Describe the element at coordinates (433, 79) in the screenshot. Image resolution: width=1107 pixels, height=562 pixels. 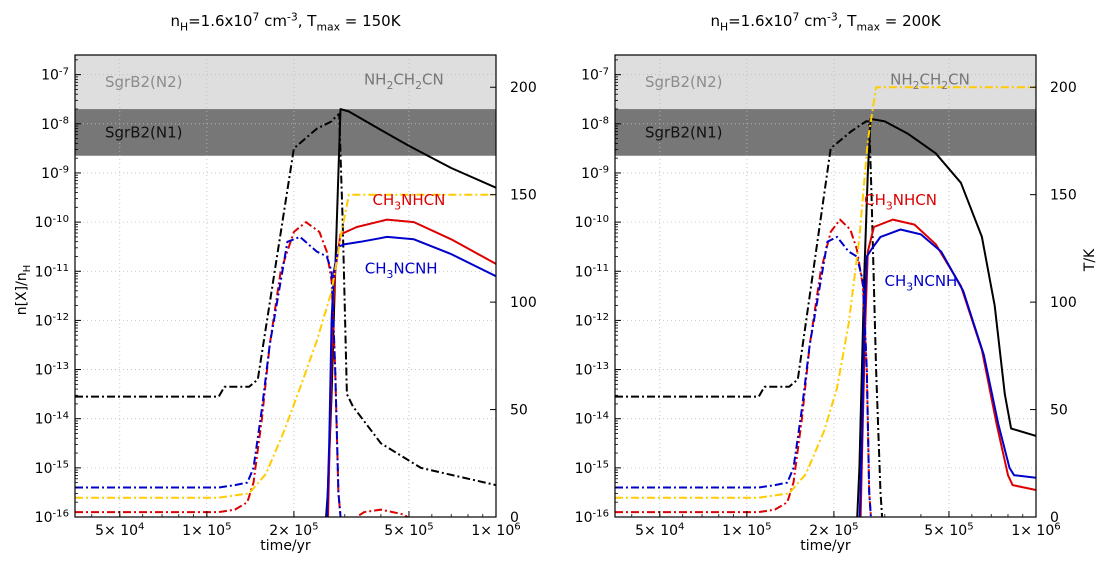
I see `text-part: CN` at that location.